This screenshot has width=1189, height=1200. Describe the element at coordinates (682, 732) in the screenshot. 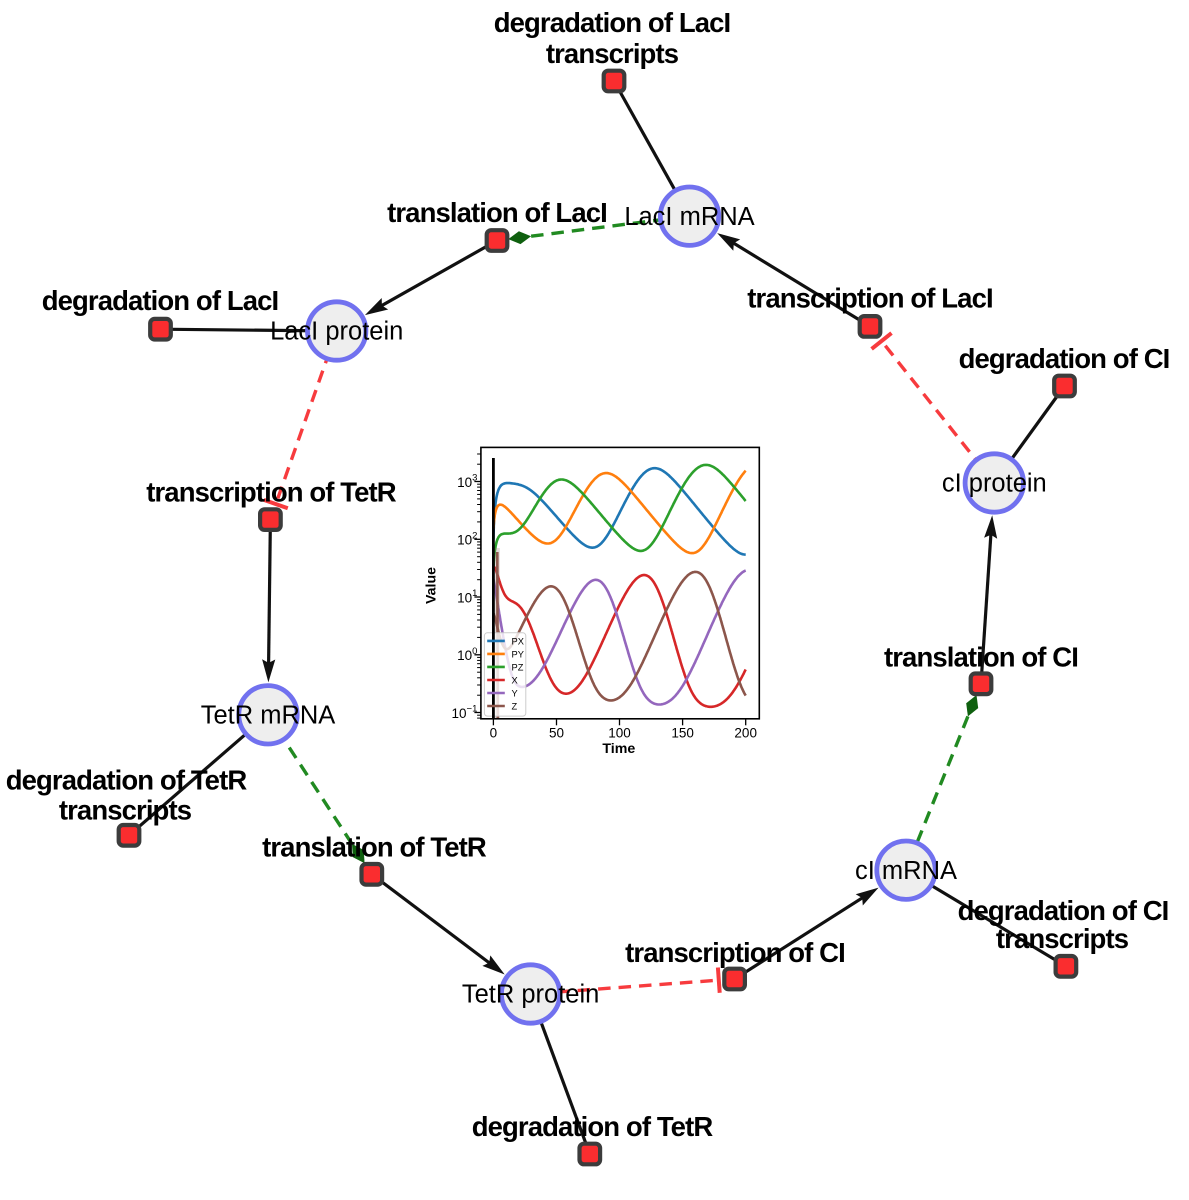

I see `svg-text: 150` at that location.